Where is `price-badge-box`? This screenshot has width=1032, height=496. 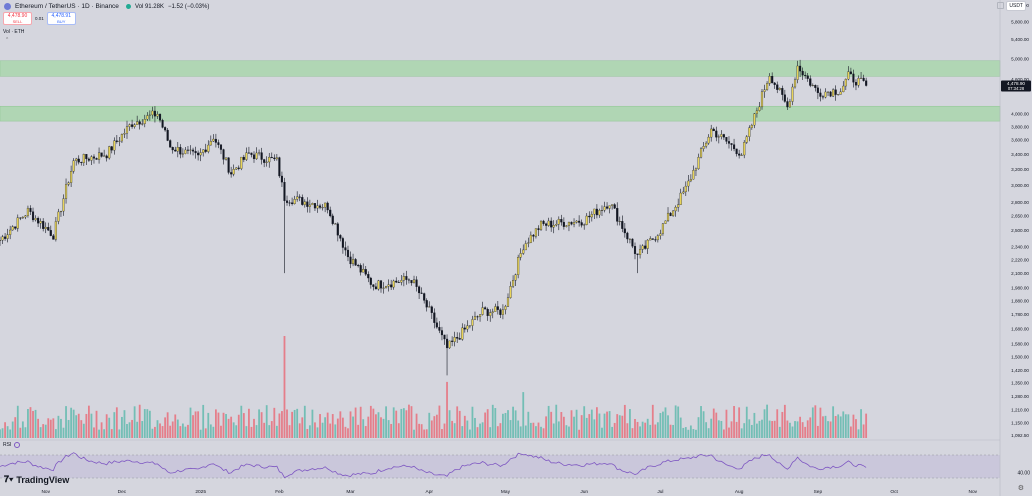
price-badge-box is located at coordinates (1016, 86).